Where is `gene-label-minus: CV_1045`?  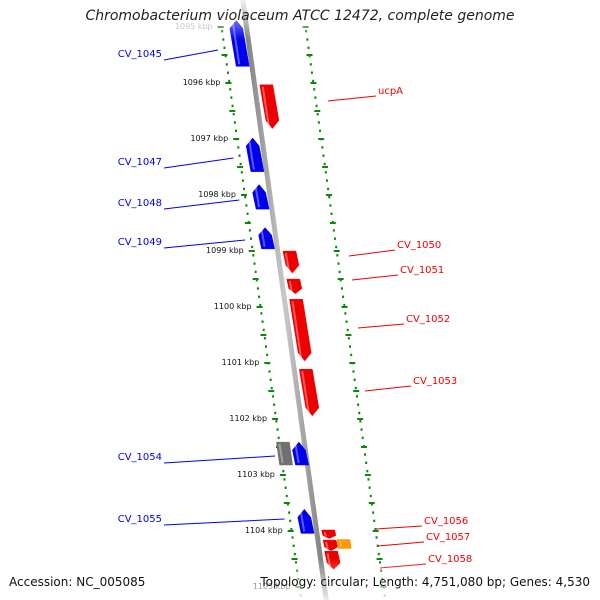
gene-label-minus: CV_1045 is located at coordinates (140, 54).